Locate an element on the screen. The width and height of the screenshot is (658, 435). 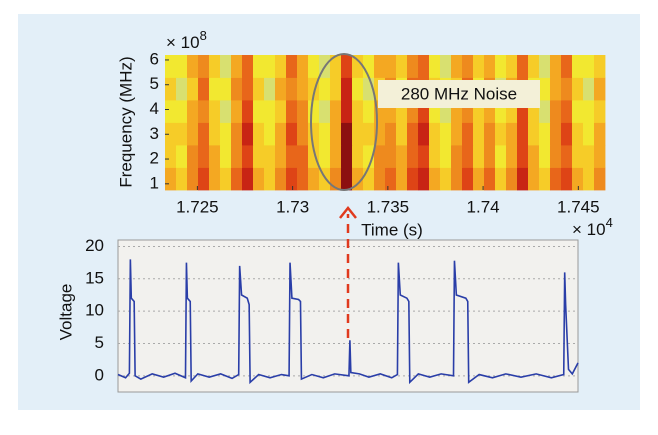
y-tick-label: 4 is located at coordinates (154, 108).